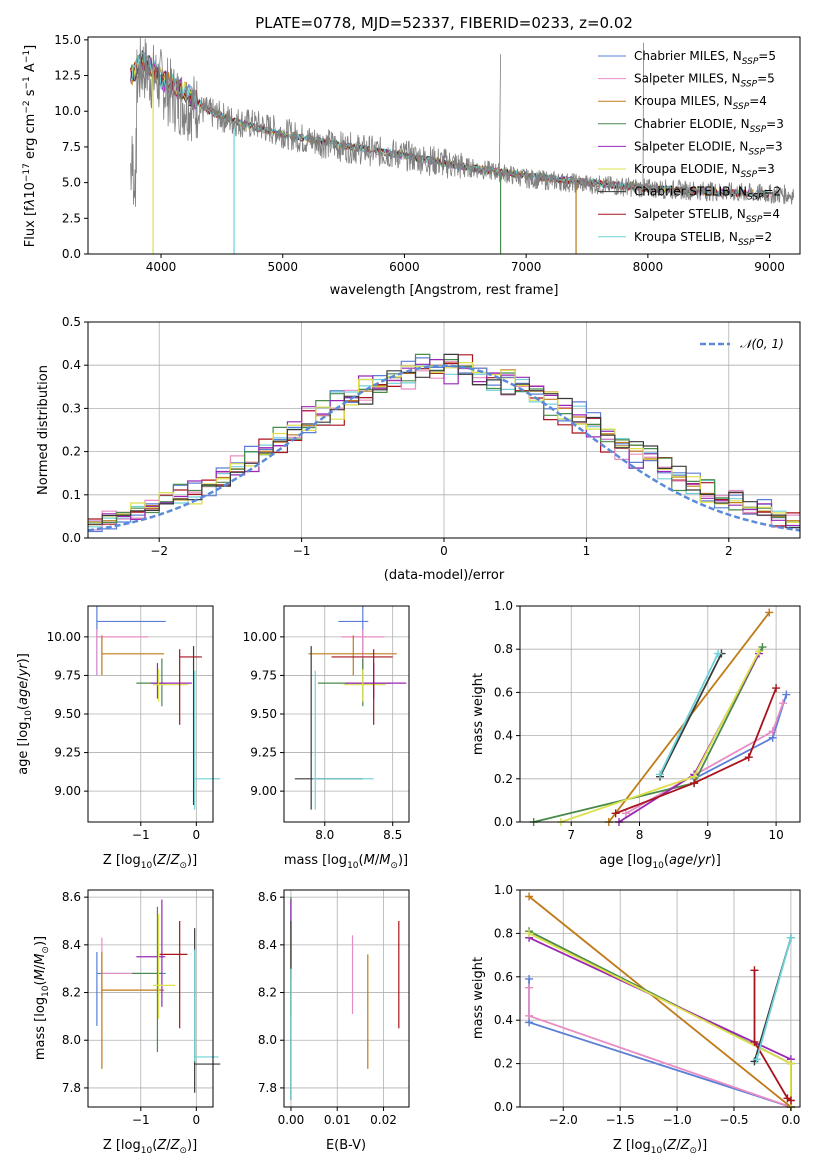 Image resolution: width=819 pixels, height=1170 pixels. What do you see at coordinates (478, 714) in the screenshot?
I see `massweight-vs-age-ylabel: mass weight` at bounding box center [478, 714].